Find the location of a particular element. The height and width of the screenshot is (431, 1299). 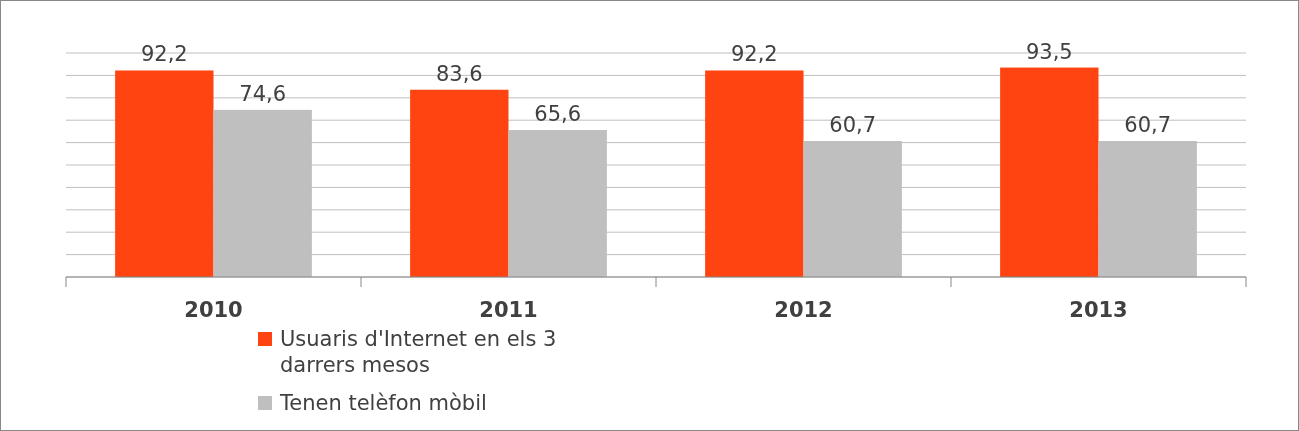

x-tick-label: 2010 is located at coordinates (213, 310).